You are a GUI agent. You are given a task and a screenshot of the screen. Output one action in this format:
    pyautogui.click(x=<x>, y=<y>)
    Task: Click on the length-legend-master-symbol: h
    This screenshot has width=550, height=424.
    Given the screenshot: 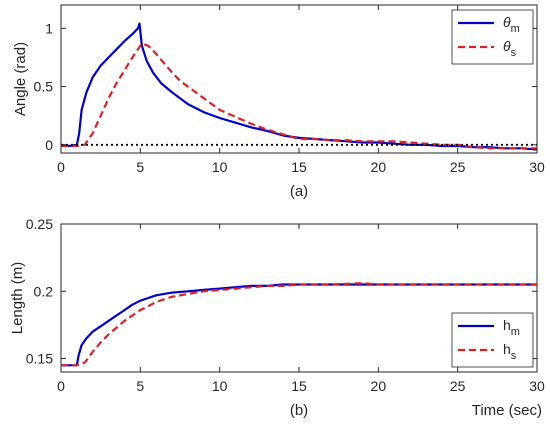 What is the action you would take?
    pyautogui.click(x=507, y=325)
    